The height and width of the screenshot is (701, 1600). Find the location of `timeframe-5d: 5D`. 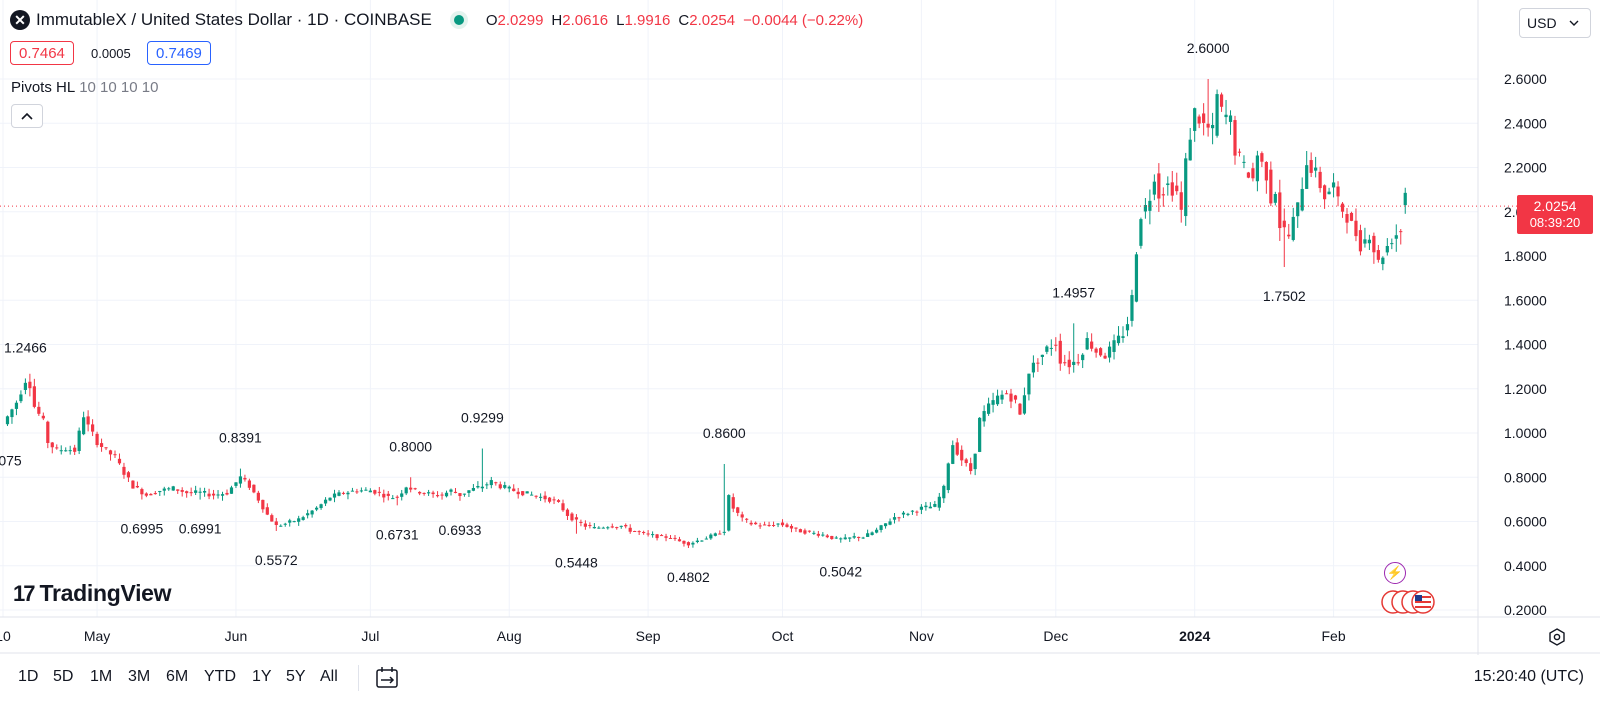

timeframe-5d: 5D is located at coordinates (63, 676).